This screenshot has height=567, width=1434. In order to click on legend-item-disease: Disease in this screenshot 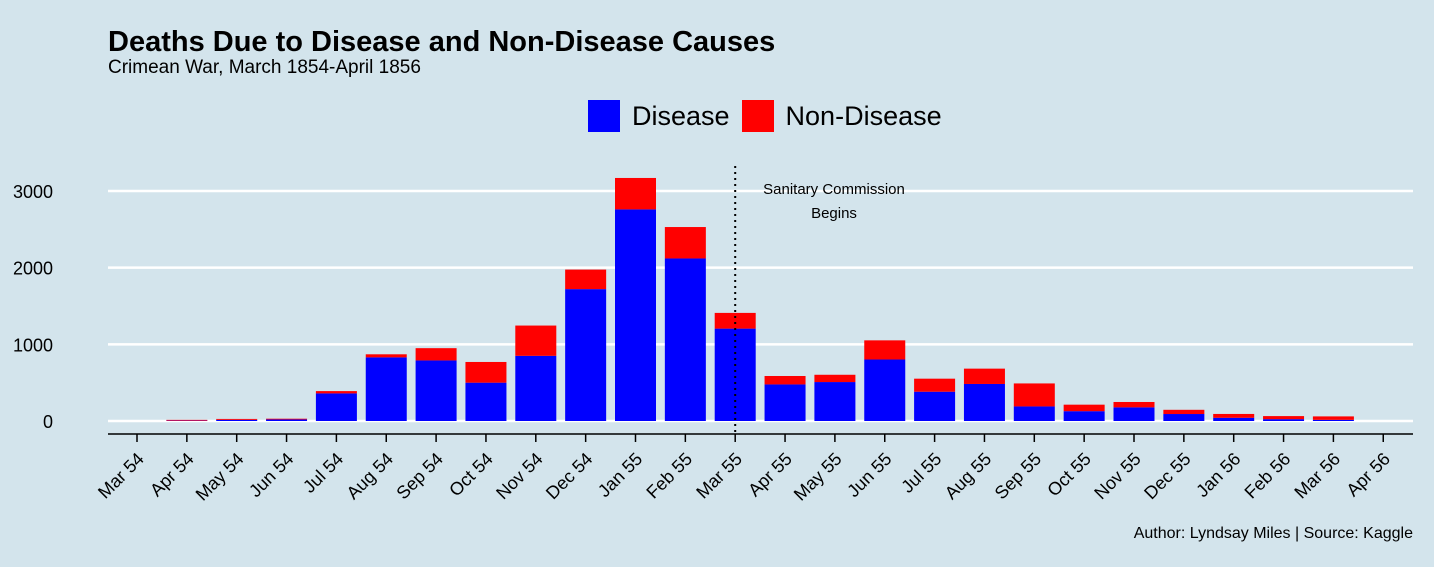, I will do `click(659, 116)`.